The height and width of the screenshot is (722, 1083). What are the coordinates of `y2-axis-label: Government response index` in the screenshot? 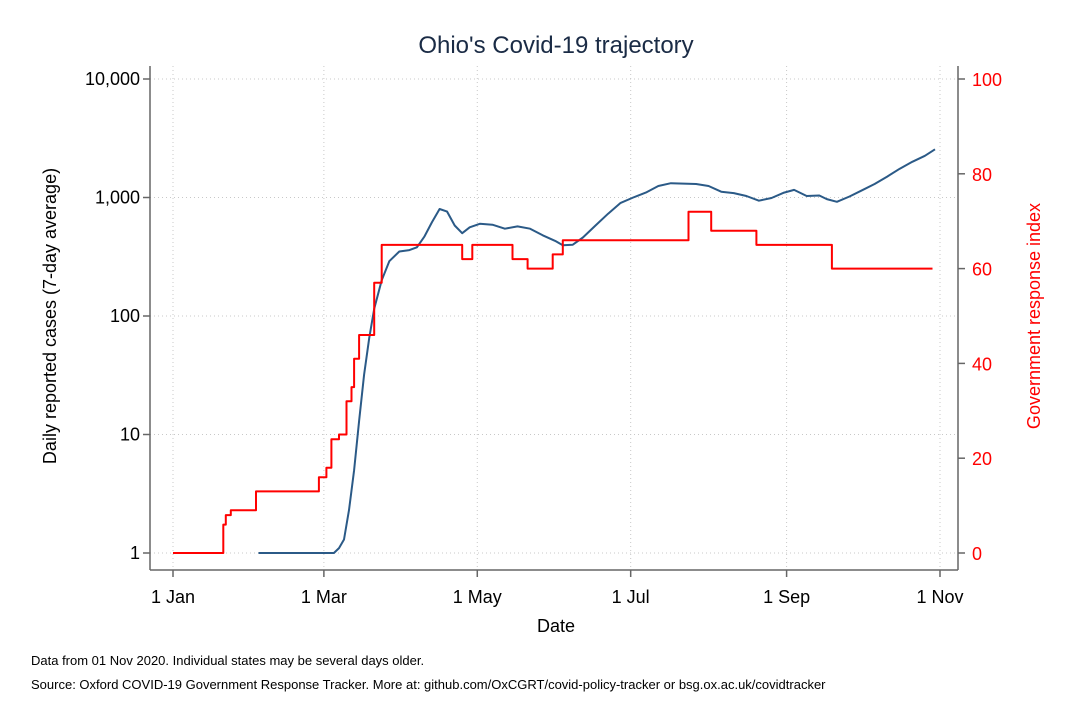 It's located at (1034, 316).